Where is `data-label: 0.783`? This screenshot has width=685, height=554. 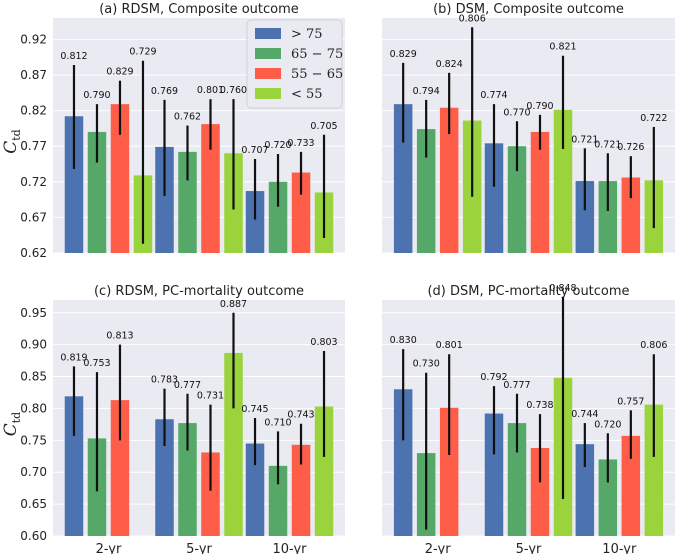
data-label: 0.783 is located at coordinates (164, 380).